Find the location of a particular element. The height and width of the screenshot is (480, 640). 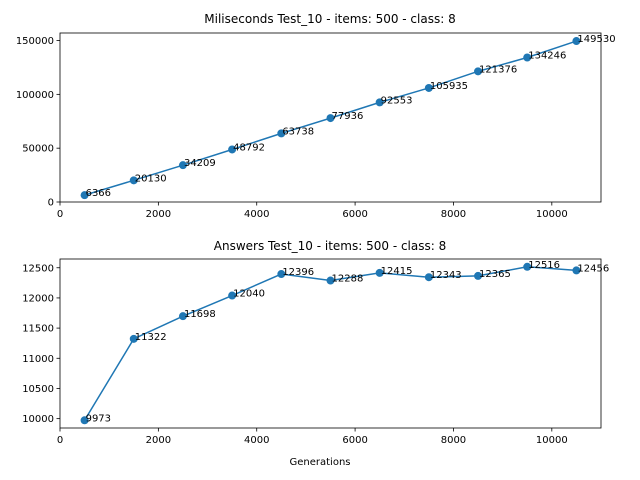

y-tick-label: 11500 is located at coordinates (38, 329).